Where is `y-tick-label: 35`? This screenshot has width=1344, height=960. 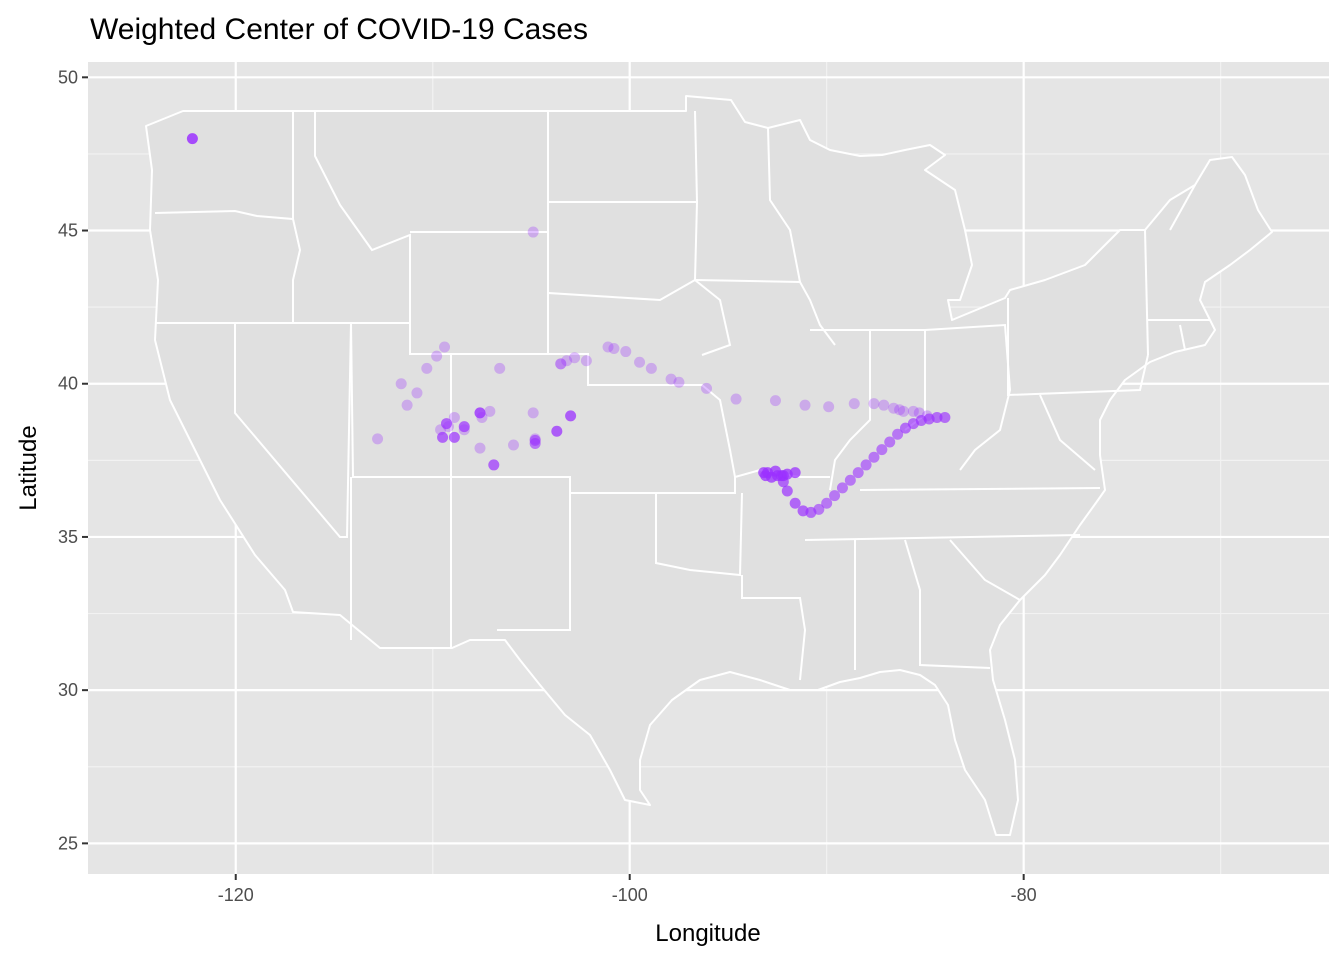 y-tick-label: 35 is located at coordinates (68, 537).